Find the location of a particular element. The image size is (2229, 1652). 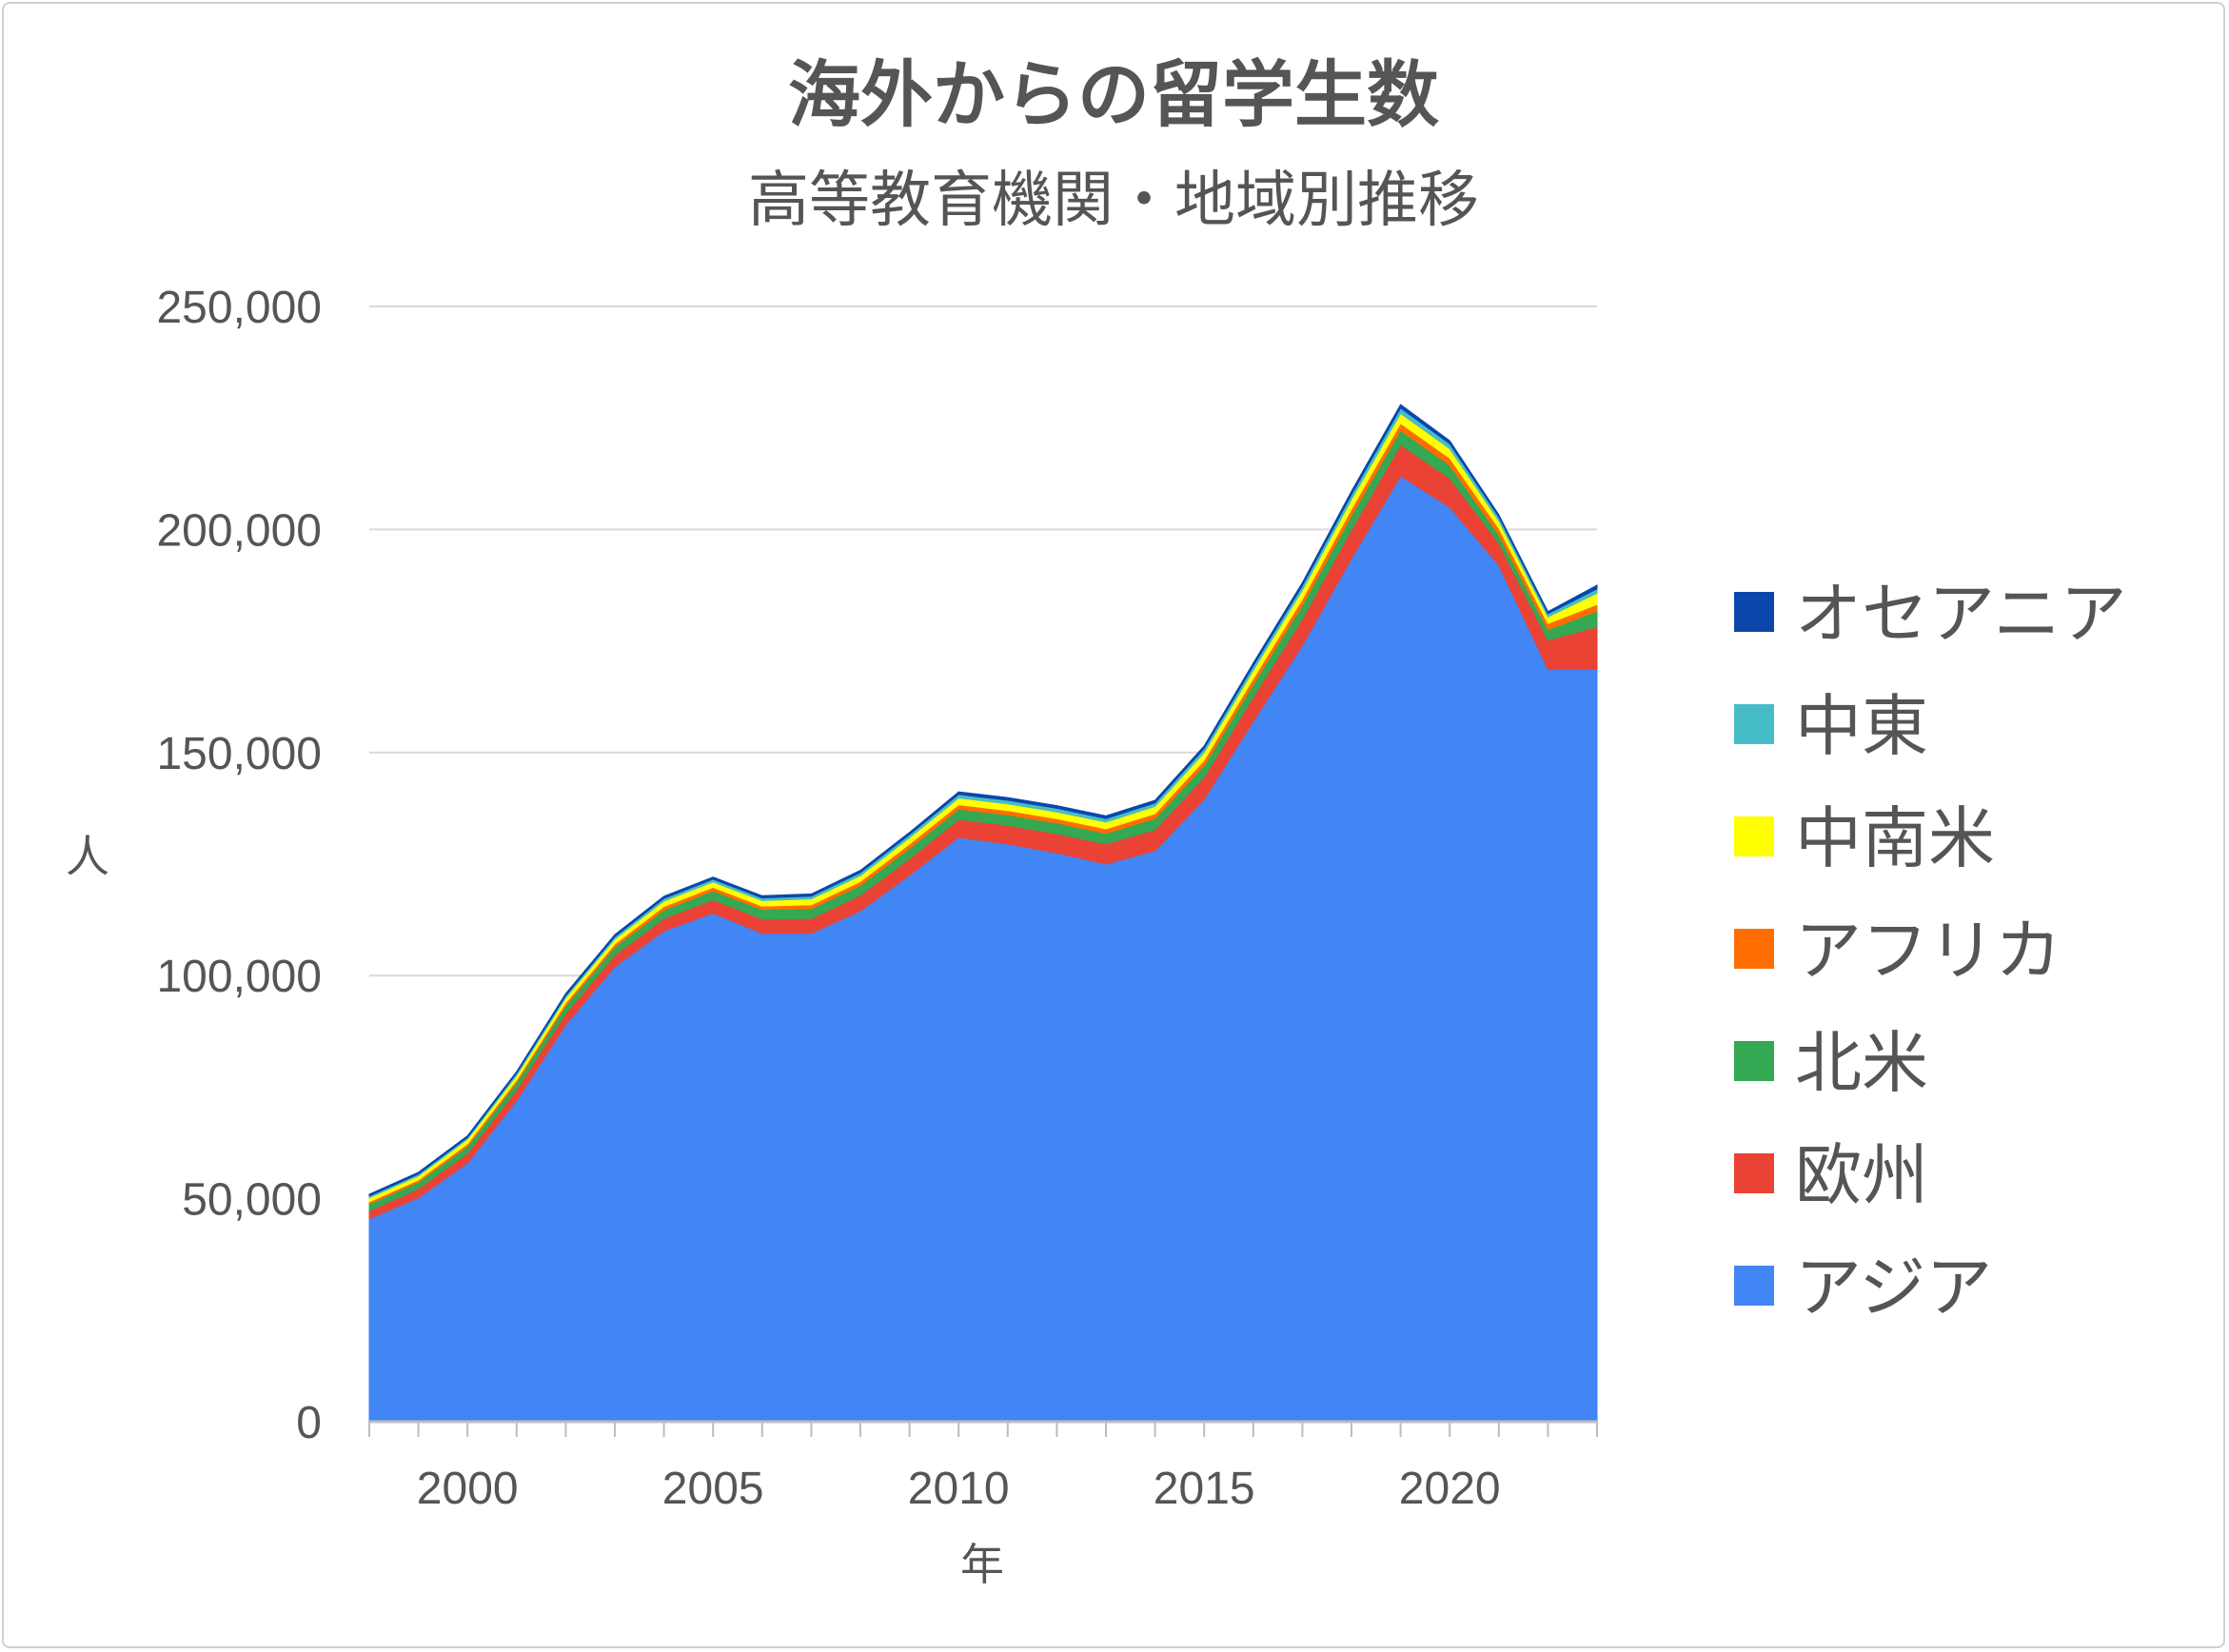

x-axis-label: 年 is located at coordinates (982, 1565).